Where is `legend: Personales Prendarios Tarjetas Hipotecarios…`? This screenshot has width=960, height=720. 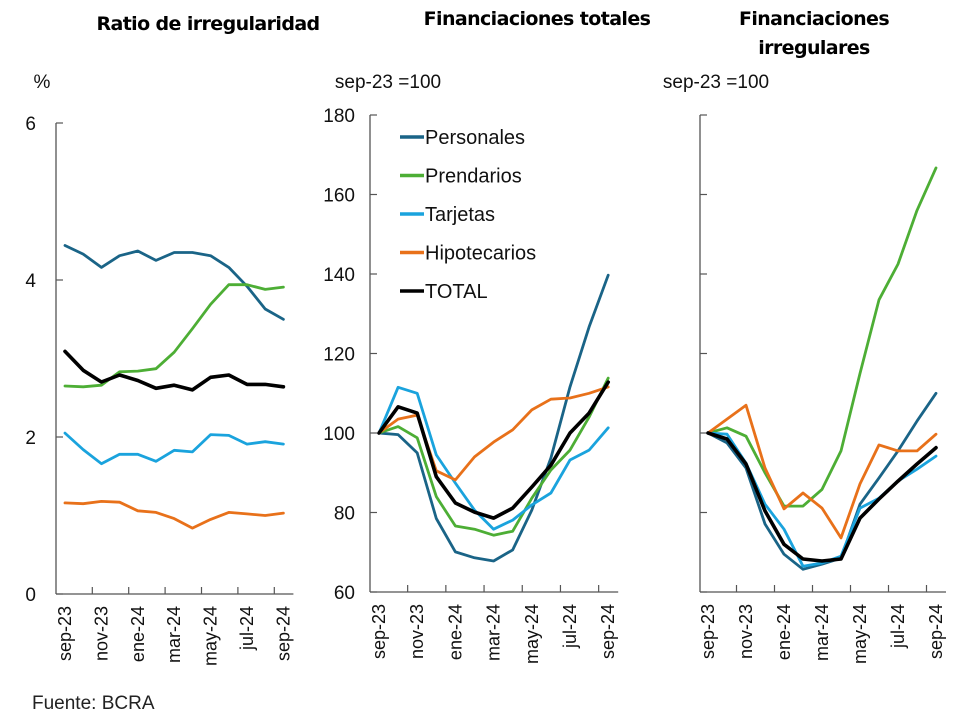
legend: Personales Prendarios Tarjetas Hipotecarios… is located at coordinates (468, 215).